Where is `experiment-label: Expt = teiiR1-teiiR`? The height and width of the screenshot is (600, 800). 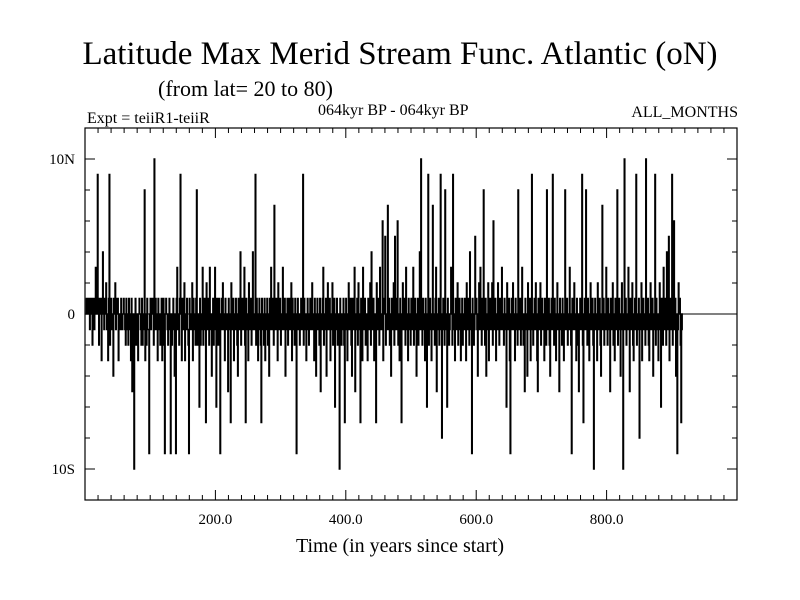 experiment-label: Expt = teiiR1-teiiR is located at coordinates (148, 118).